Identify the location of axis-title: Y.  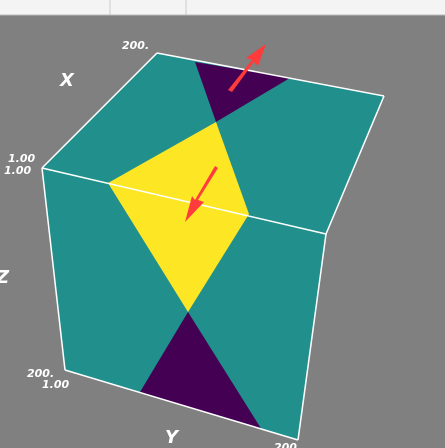
(172, 437).